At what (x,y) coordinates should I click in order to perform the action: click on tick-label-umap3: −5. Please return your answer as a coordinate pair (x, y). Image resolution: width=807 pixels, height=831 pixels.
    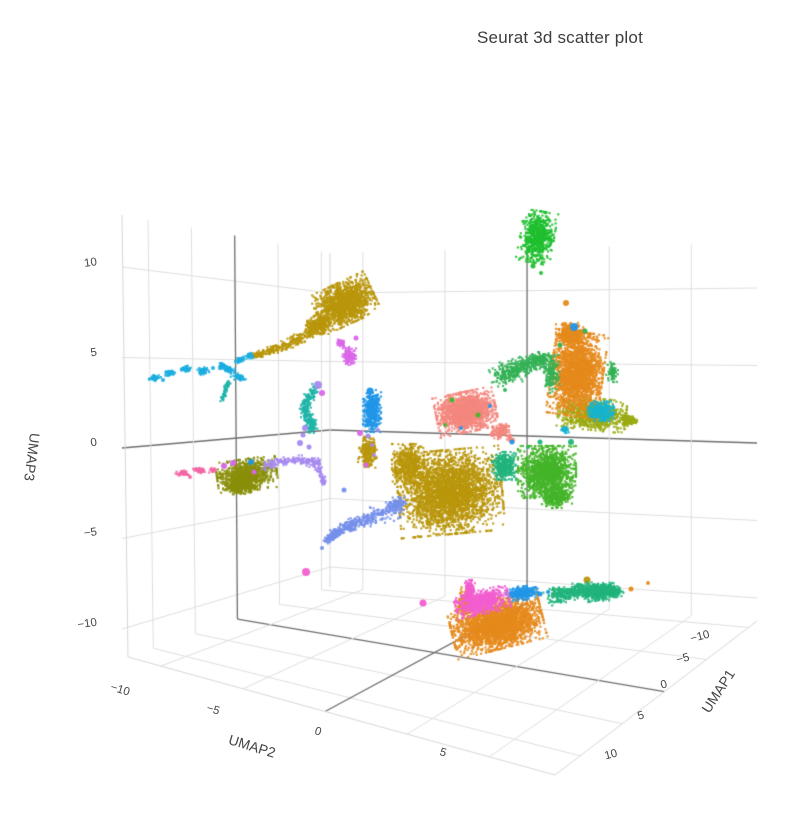
    Looking at the image, I should click on (90, 533).